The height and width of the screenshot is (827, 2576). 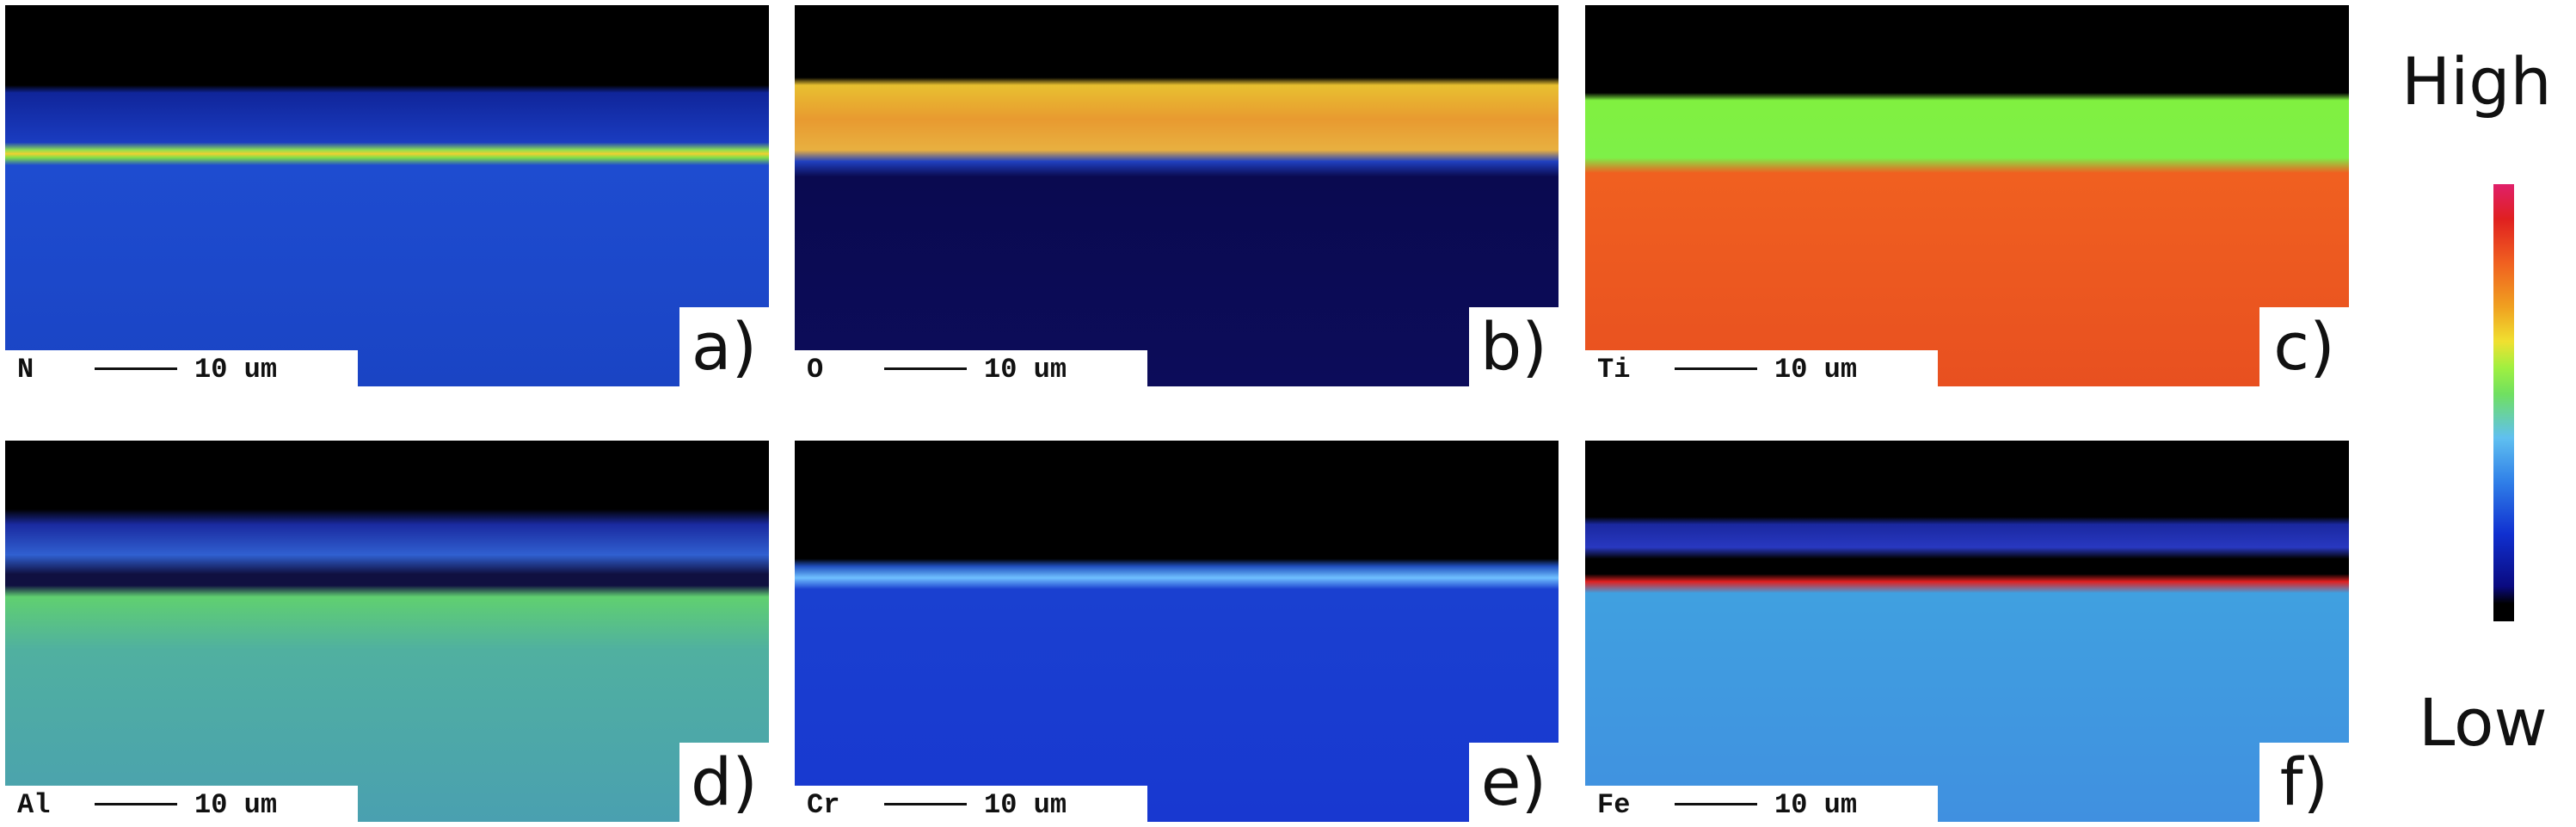 What do you see at coordinates (971, 368) in the screenshot?
I see `map-caption: O 10 um` at bounding box center [971, 368].